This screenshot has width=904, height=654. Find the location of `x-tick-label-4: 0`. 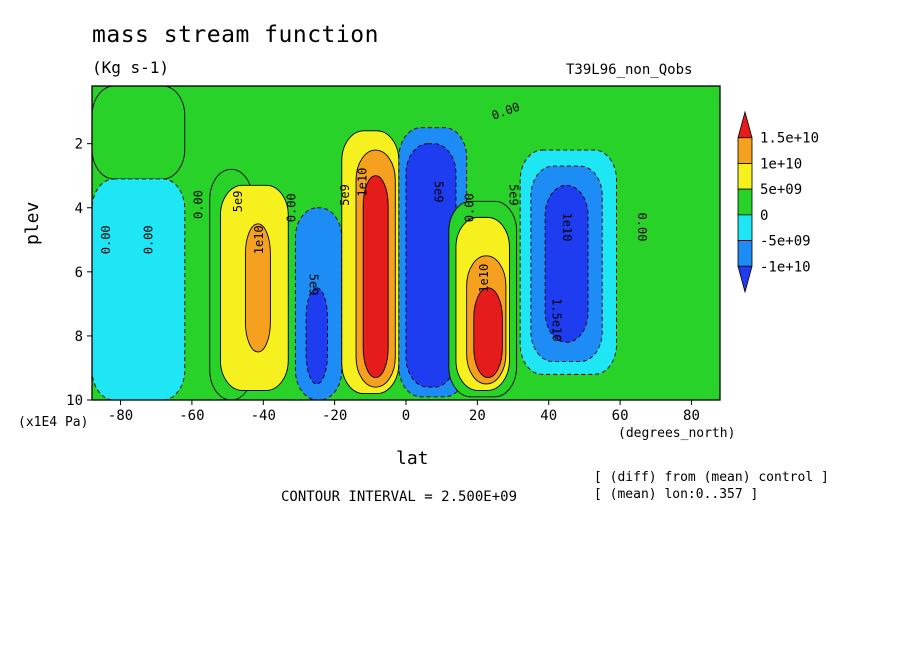

x-tick-label-4: 0 is located at coordinates (406, 416).